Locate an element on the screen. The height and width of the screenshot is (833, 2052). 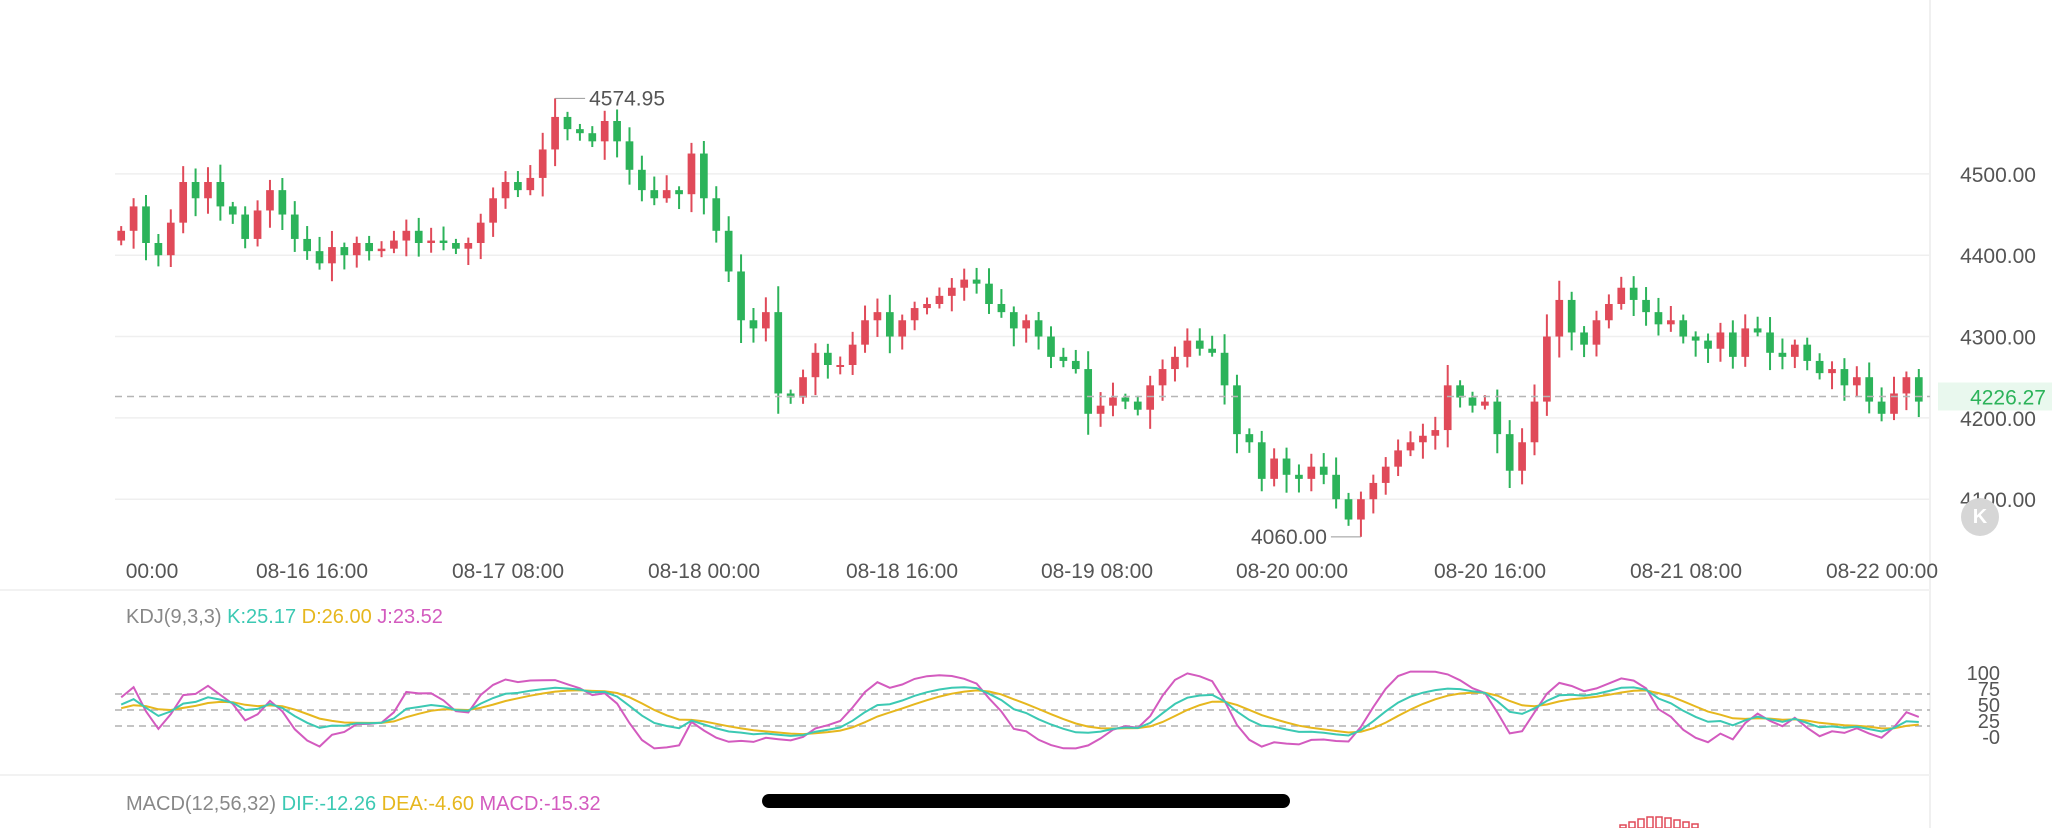
x-tick-label: 08-20 00:00 is located at coordinates (1292, 571).